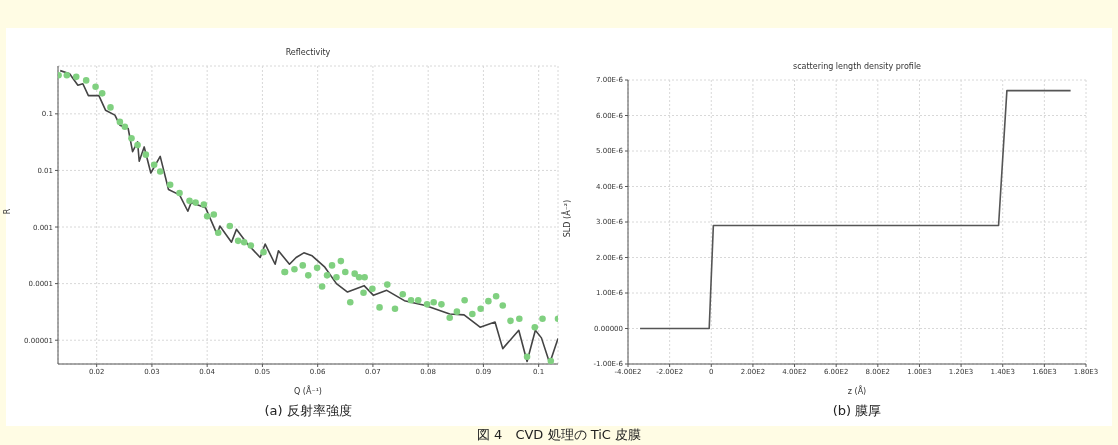 This screenshot has height=445, width=1118. Describe the element at coordinates (308, 390) in the screenshot. I see `x-axis-title: Q (Å⁻¹)` at that location.